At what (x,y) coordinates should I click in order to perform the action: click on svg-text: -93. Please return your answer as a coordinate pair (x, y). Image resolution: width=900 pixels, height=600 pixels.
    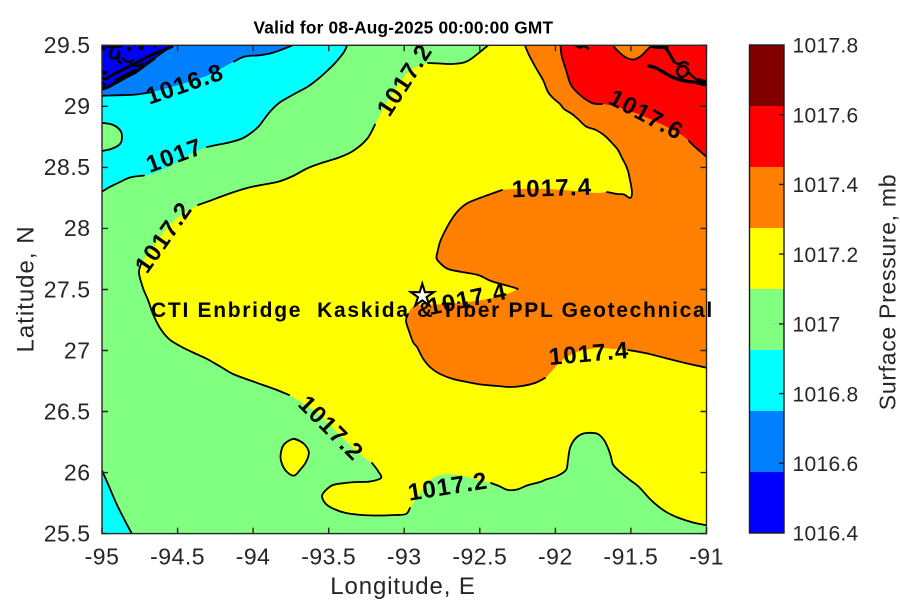
    Looking at the image, I should click on (404, 557).